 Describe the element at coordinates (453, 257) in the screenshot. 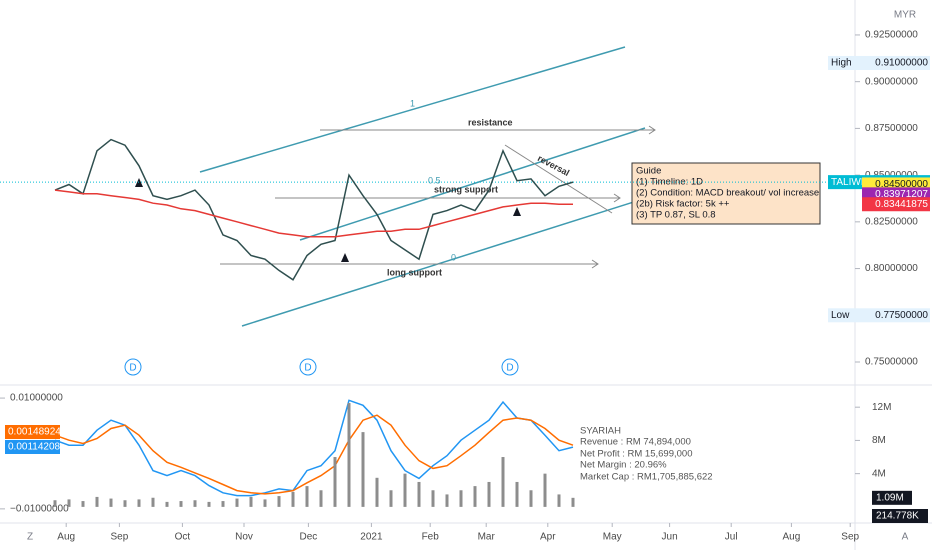

I see `fib-label: 0` at that location.